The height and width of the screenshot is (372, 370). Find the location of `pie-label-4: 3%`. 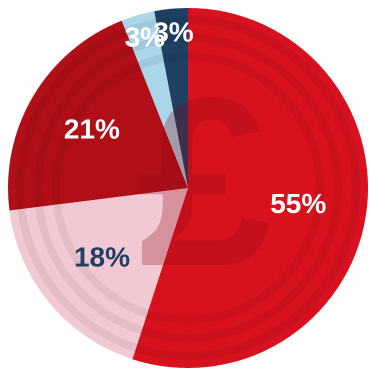

pie-label-4: 3% is located at coordinates (173, 31).